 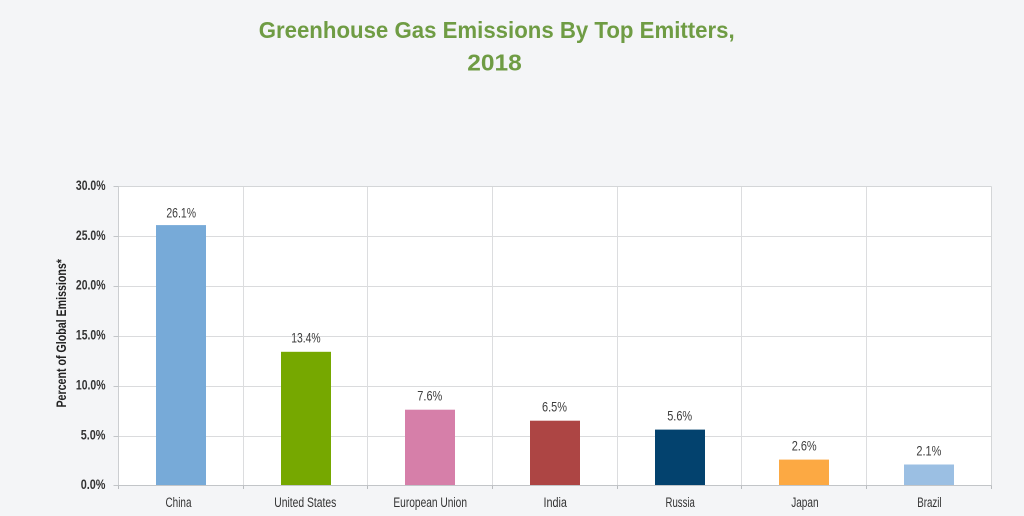 I want to click on svg-text: China, so click(x=179, y=502).